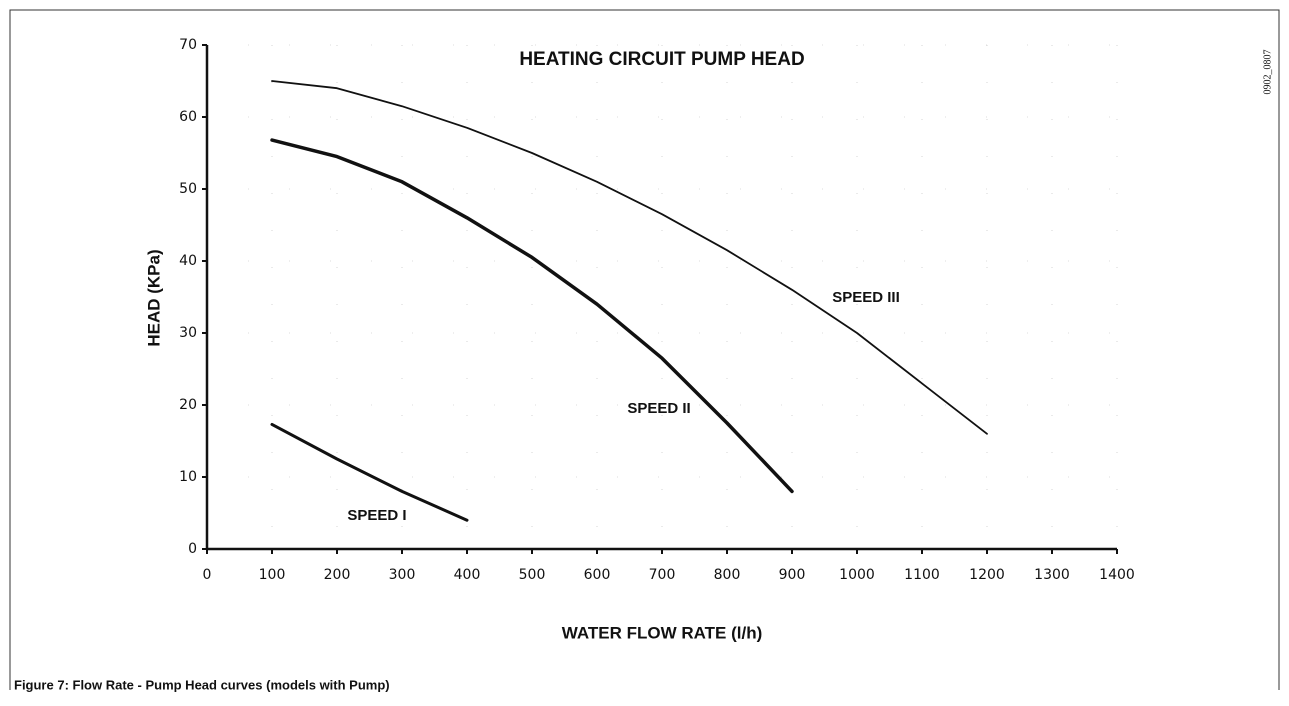 The width and height of the screenshot is (1289, 706). What do you see at coordinates (1117, 575) in the screenshot?
I see `x-tick-label: 1400` at bounding box center [1117, 575].